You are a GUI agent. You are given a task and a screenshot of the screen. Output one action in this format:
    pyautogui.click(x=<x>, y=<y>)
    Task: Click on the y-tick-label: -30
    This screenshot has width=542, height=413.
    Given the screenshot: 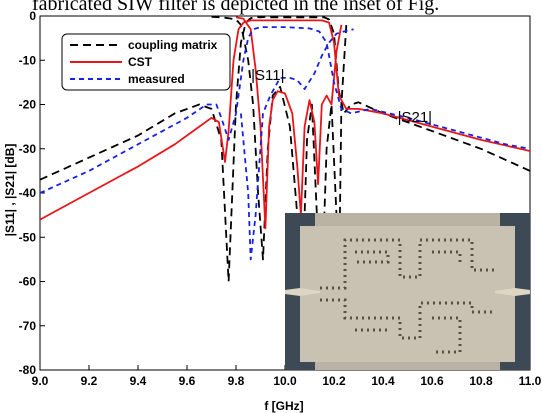 What is the action you would take?
    pyautogui.click(x=28, y=149)
    